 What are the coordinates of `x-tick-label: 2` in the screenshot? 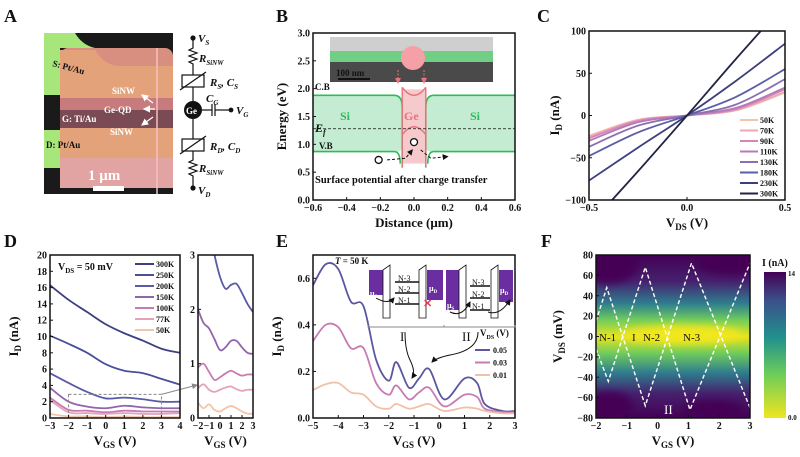 It's located at (489, 426).